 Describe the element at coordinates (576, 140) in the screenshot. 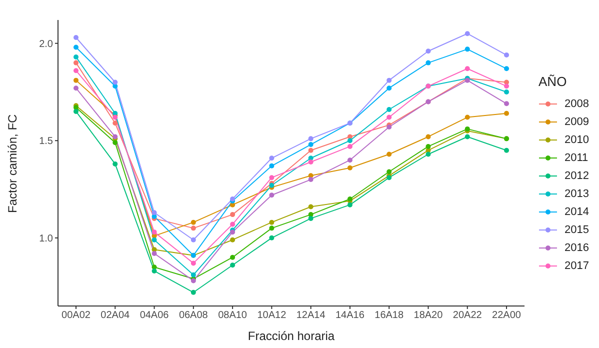

I see `legend-label: 2010` at that location.